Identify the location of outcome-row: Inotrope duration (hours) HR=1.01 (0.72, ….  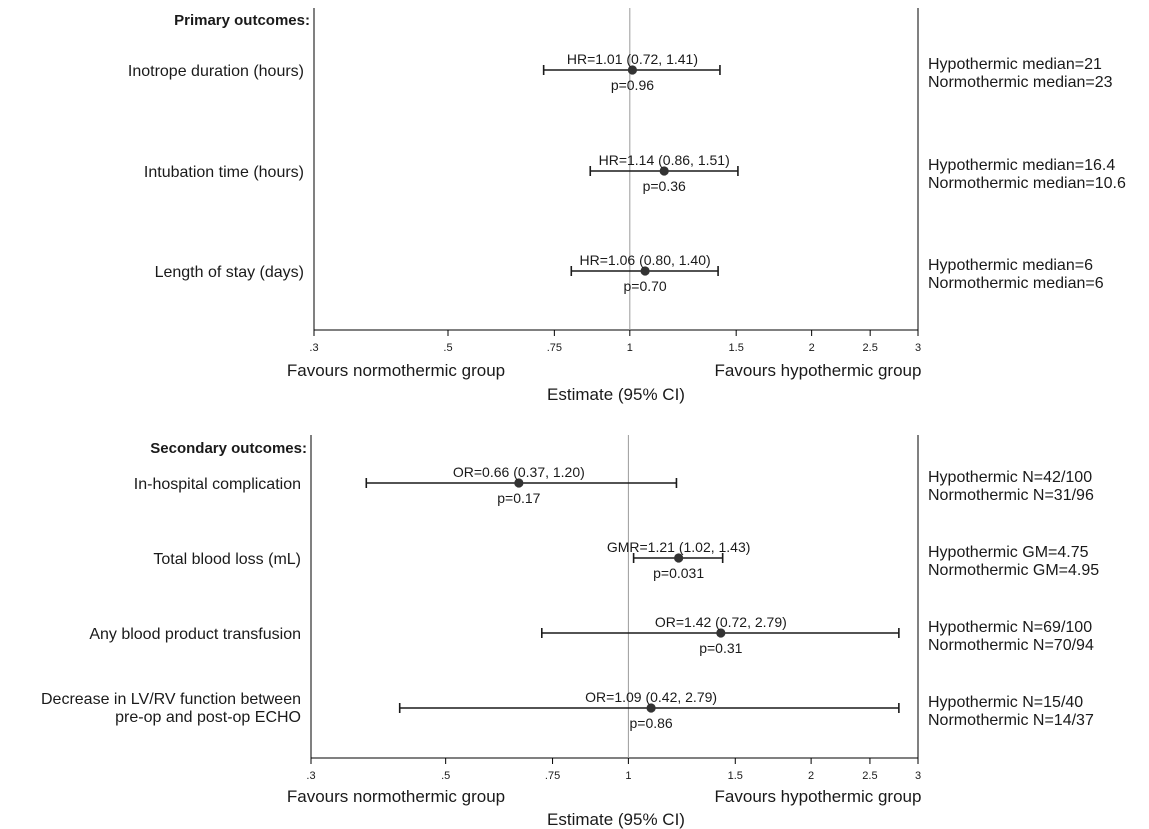
(620, 72).